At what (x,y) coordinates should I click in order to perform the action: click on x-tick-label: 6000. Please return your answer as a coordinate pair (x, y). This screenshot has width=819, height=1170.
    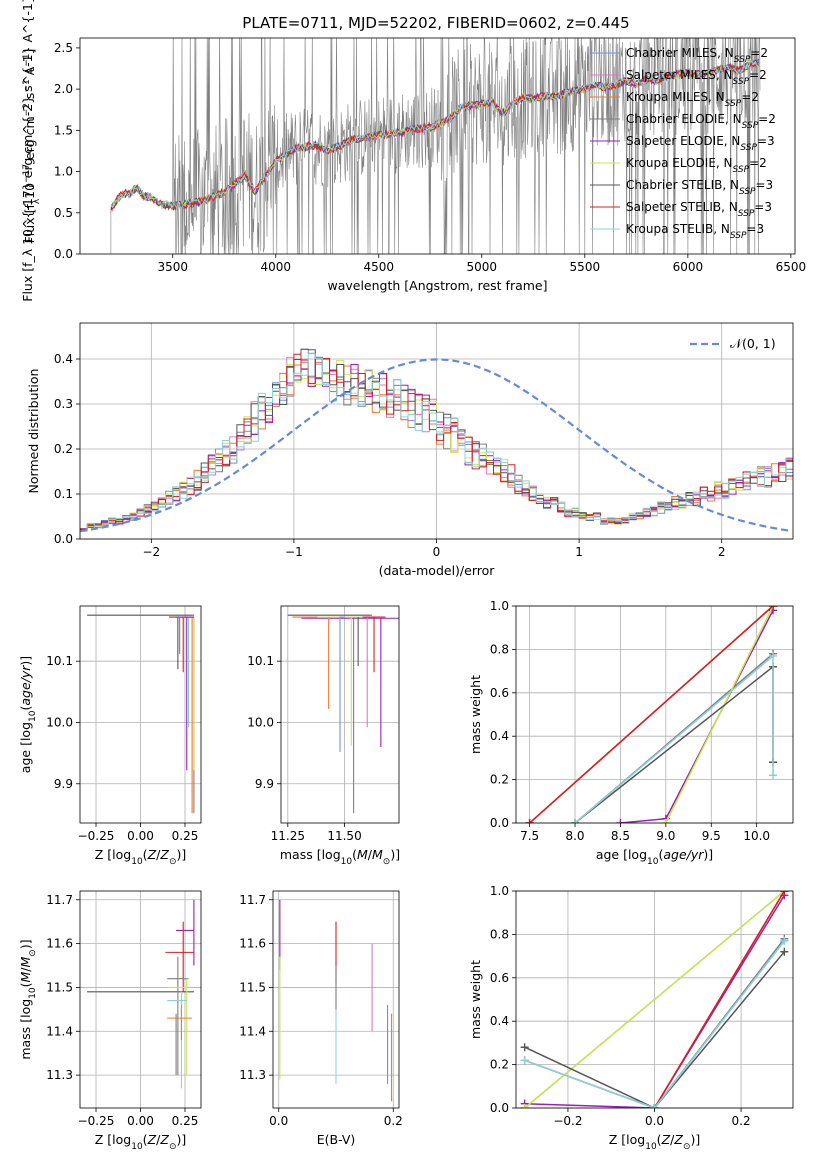
    Looking at the image, I should click on (688, 267).